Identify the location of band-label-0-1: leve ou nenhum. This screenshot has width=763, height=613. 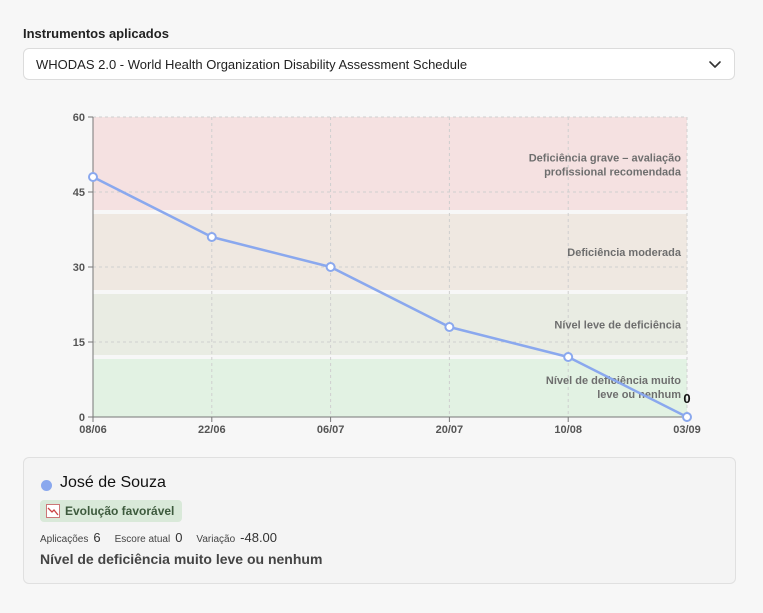
(639, 395).